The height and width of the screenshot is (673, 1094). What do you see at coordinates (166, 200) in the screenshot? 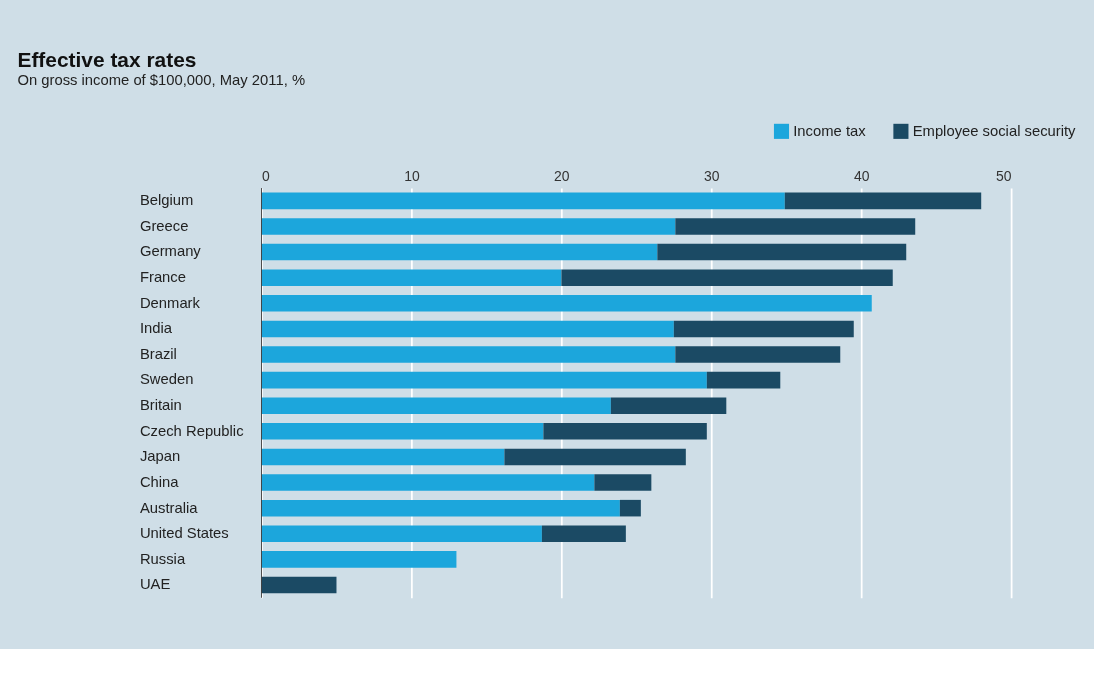
I see `y-tick-label: Belgium` at bounding box center [166, 200].